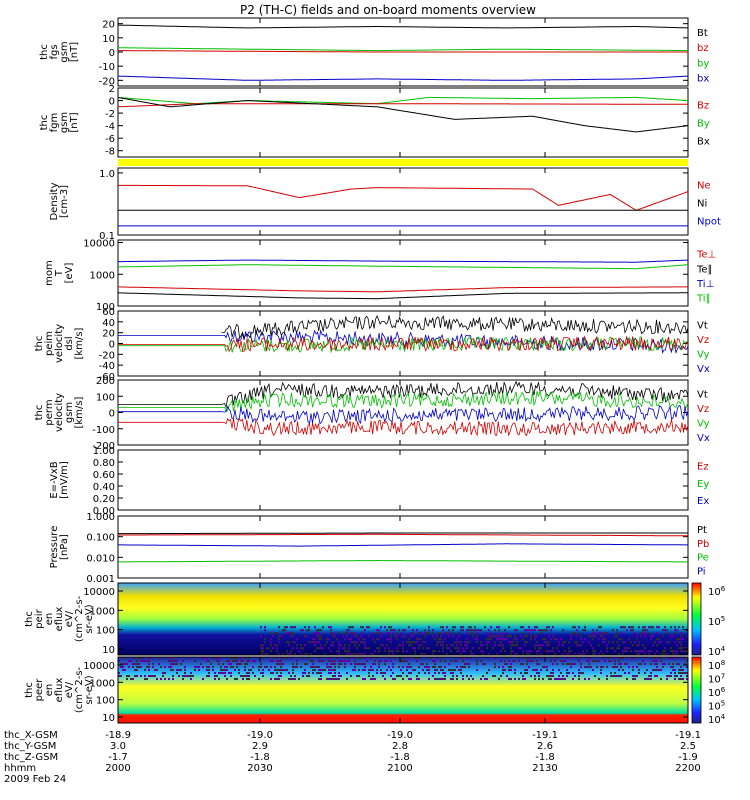 The image size is (750, 800). Describe the element at coordinates (380, 276) in the screenshot. I see `panel-temperature: 10000 1000 100 mom T [eV] Te⊥ Te∥ Ti⊥ Ti∥` at that location.